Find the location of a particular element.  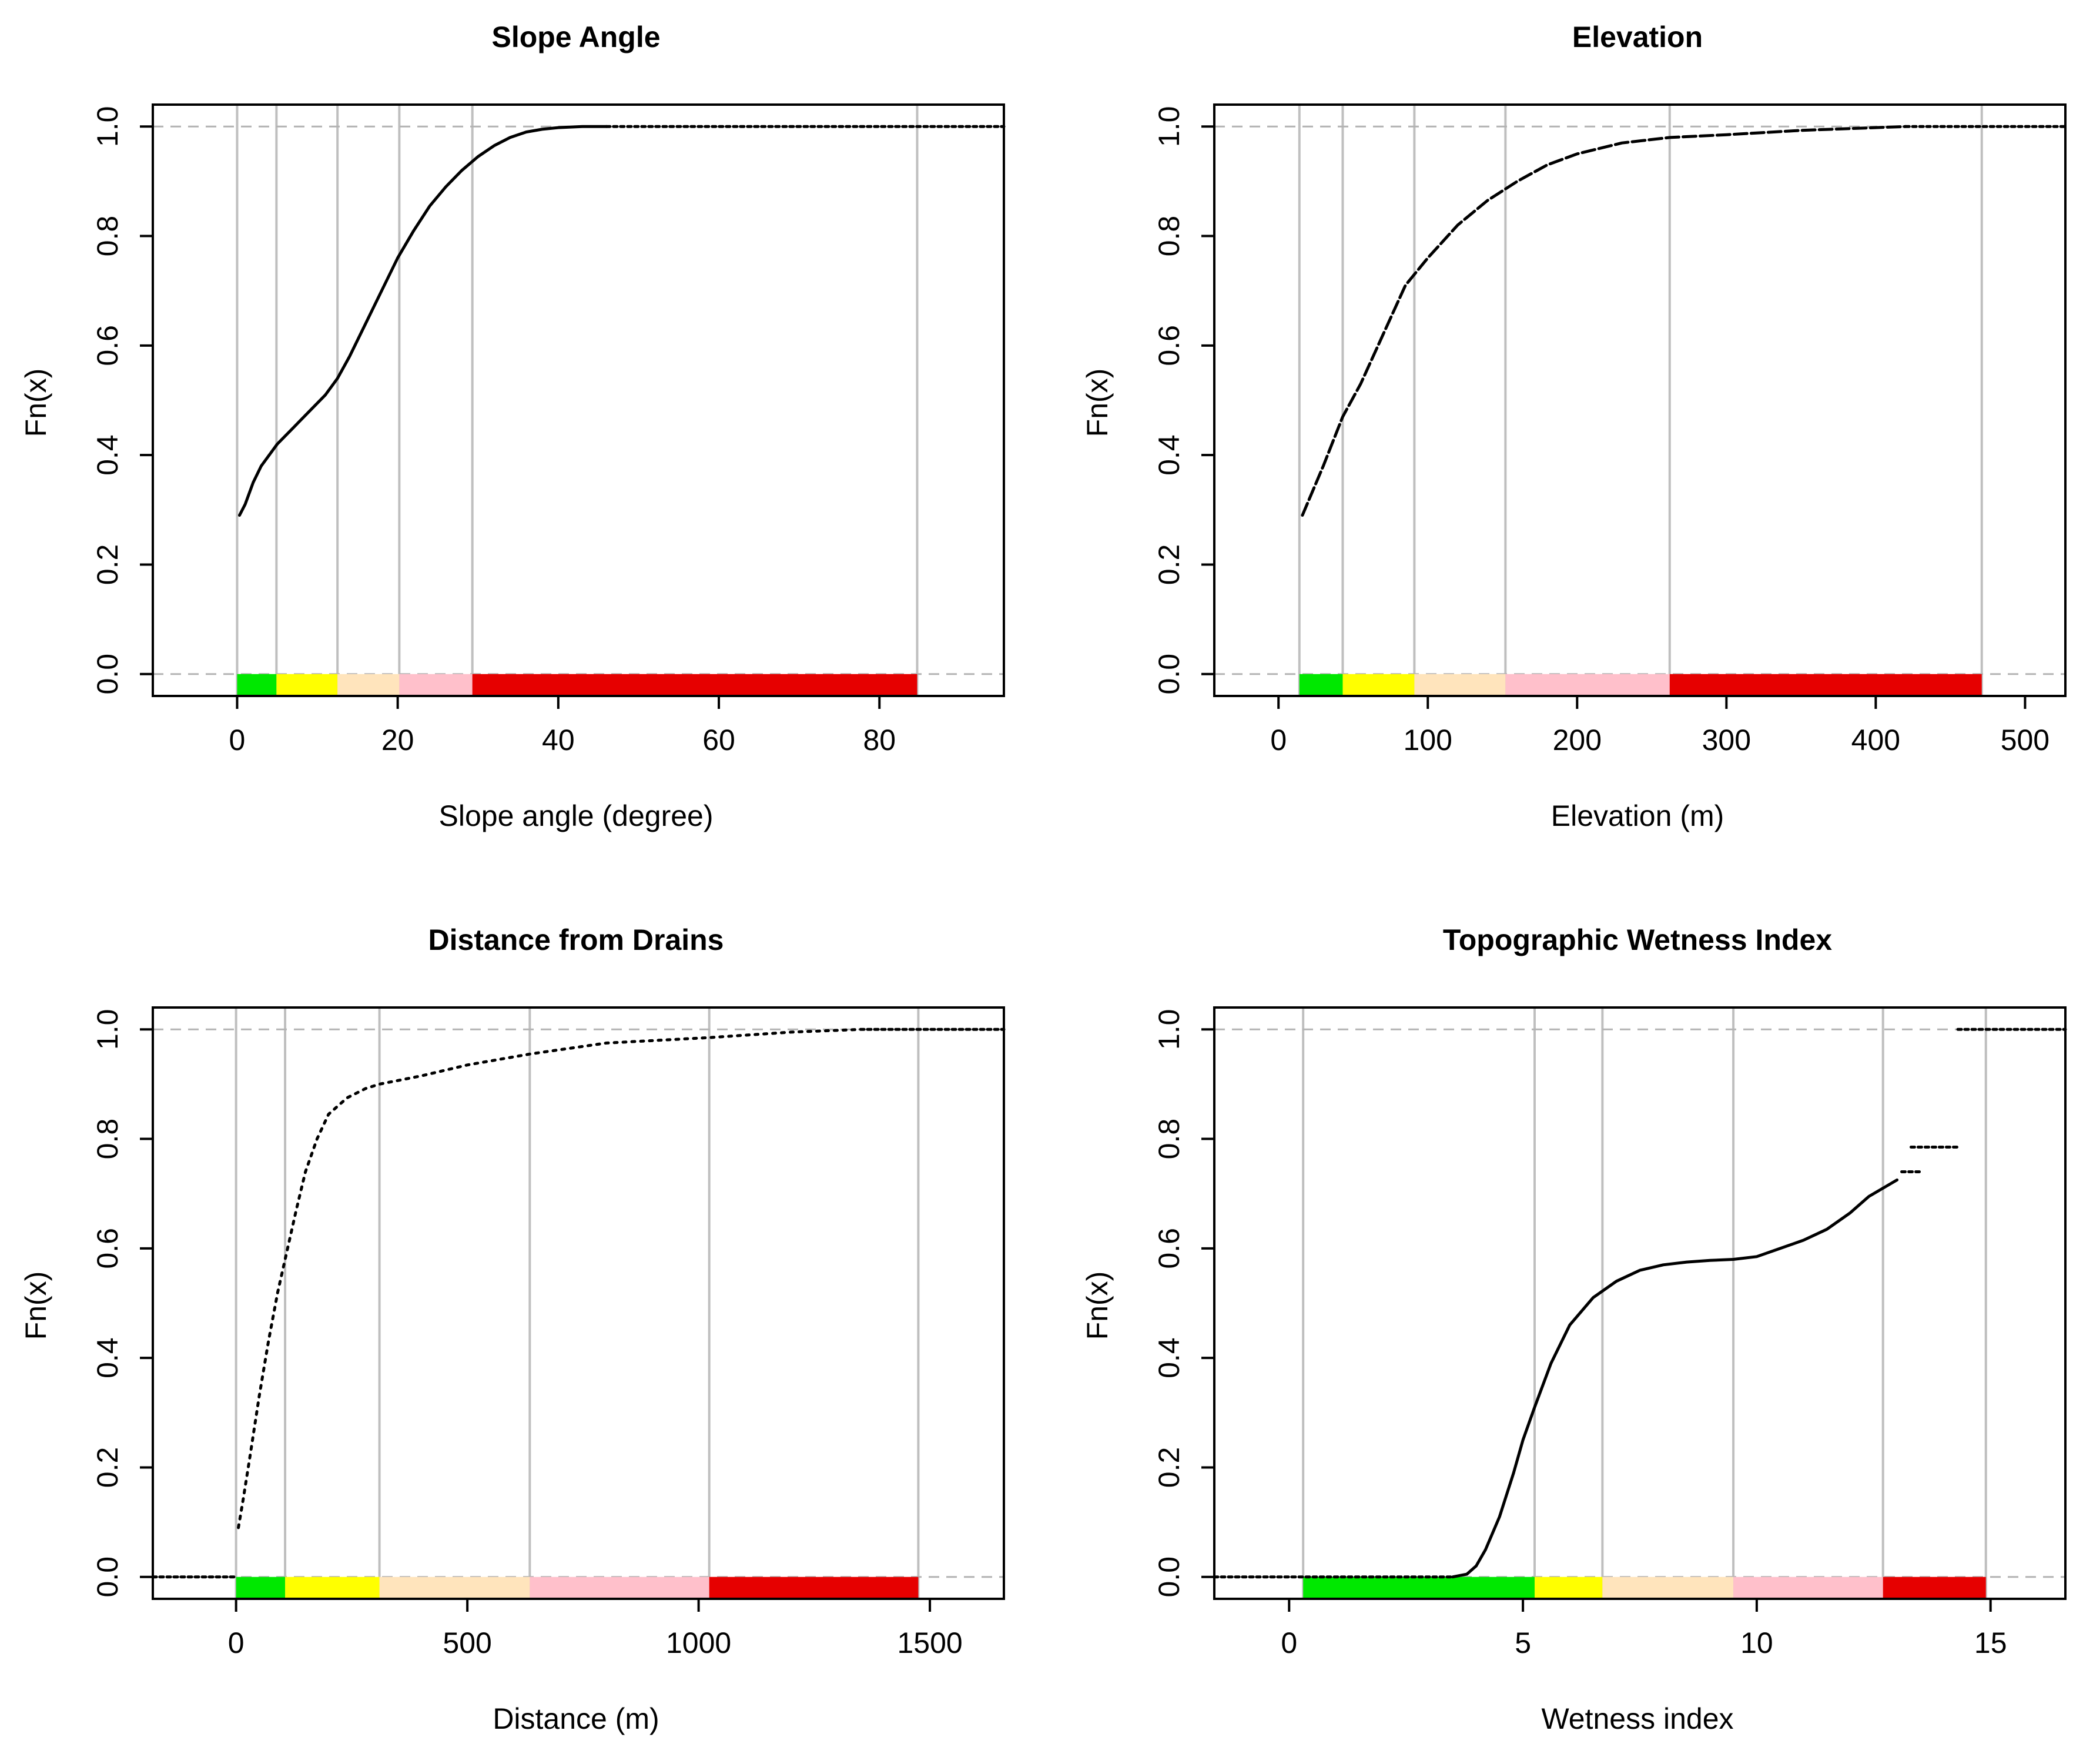

x-tick-label: 10 is located at coordinates (1756, 1642).